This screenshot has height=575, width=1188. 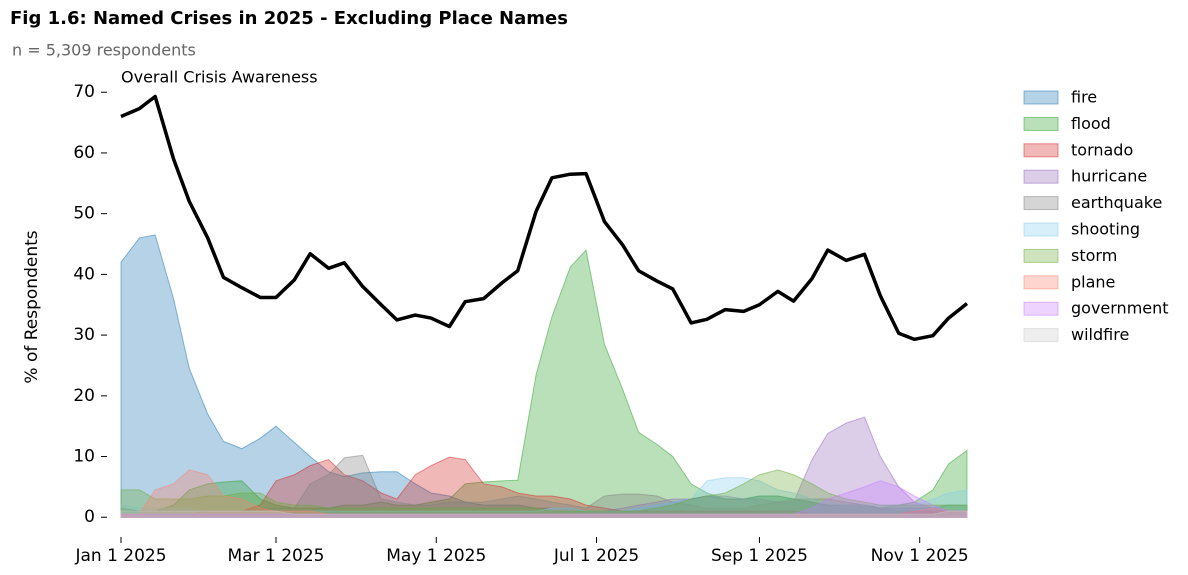 I want to click on x-tick-label: Jul 1 2025, so click(x=596, y=556).